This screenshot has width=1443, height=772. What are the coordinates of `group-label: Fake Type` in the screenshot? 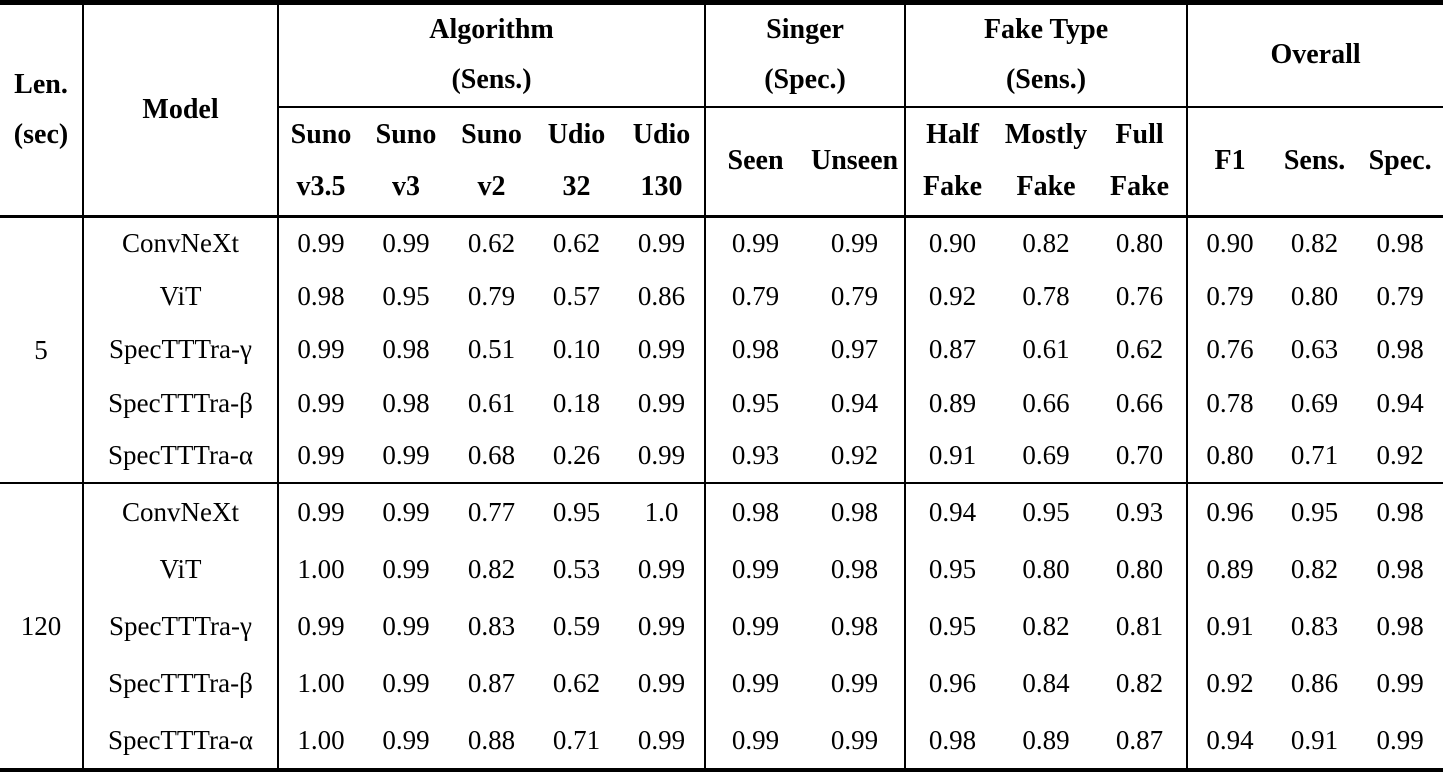 It's located at (1046, 30).